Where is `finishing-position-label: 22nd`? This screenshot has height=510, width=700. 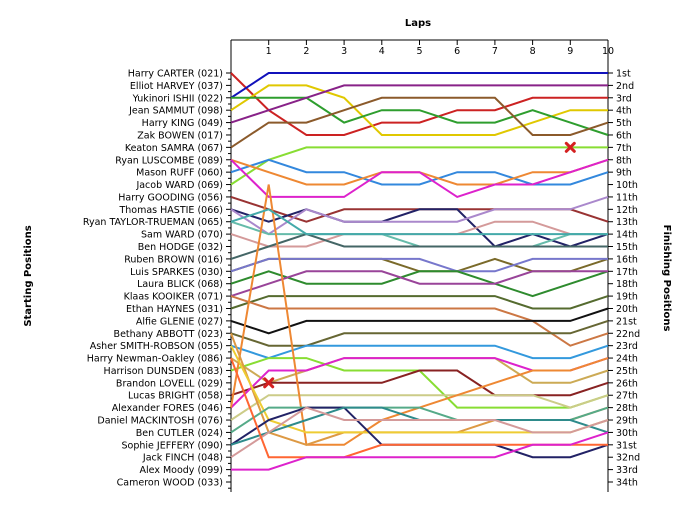 finishing-position-label: 22nd is located at coordinates (628, 334).